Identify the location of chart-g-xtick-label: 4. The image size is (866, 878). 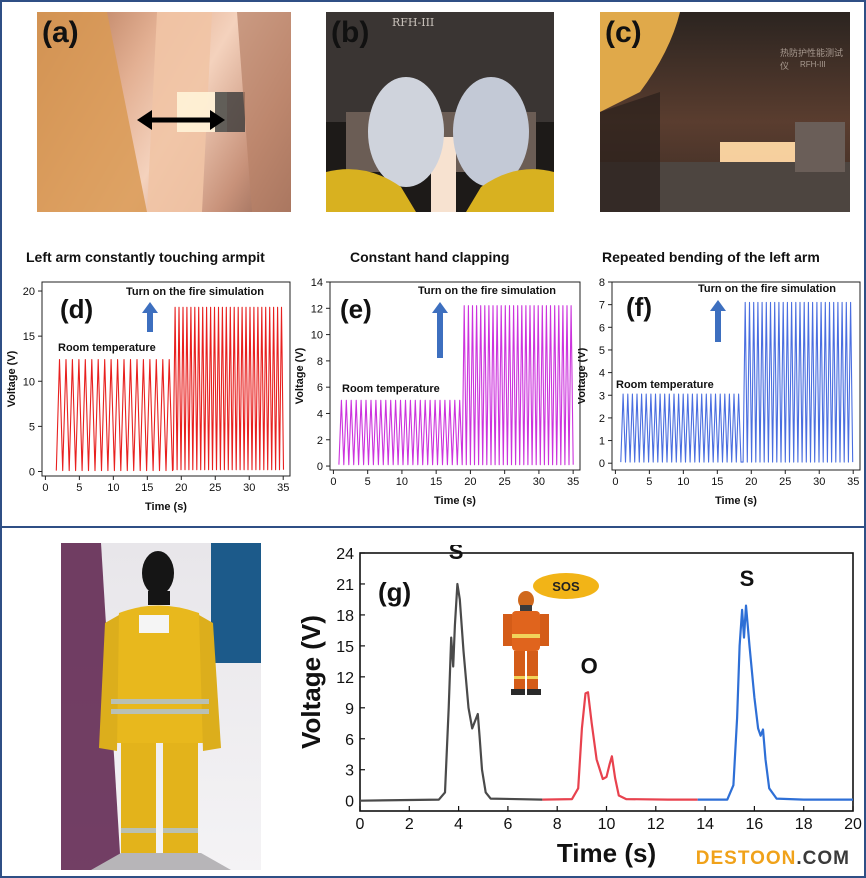
(458, 824).